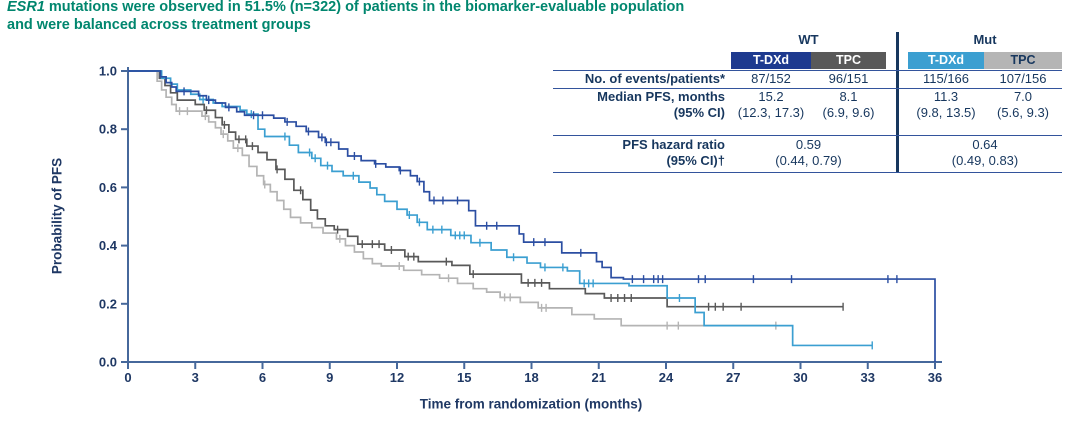  I want to click on column-header-row: T-DXd TPC T-DXd TPC, so click(807, 60).